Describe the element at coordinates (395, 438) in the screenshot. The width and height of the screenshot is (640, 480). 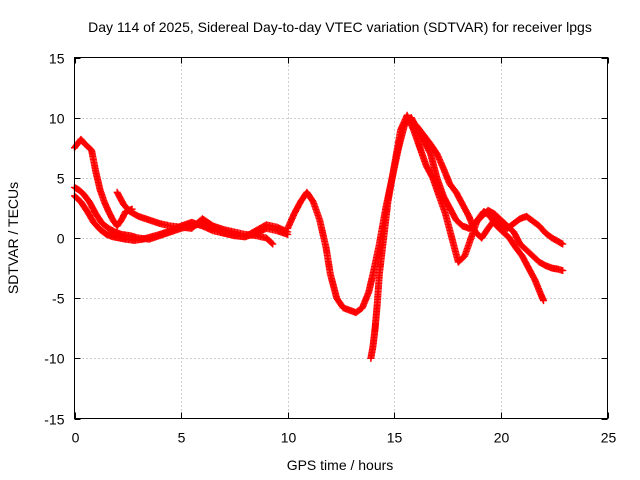
I see `x-tick-label: 15` at that location.